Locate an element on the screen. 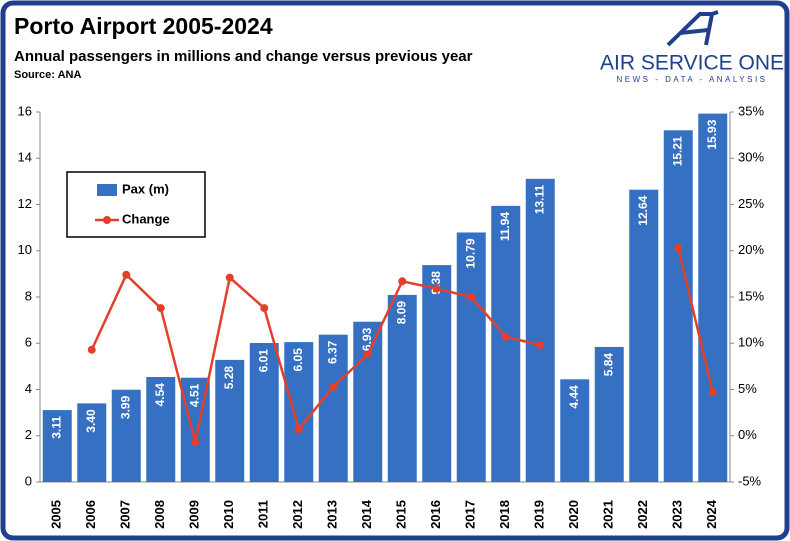 The height and width of the screenshot is (541, 790). y-tick-label: 2 is located at coordinates (28, 434).